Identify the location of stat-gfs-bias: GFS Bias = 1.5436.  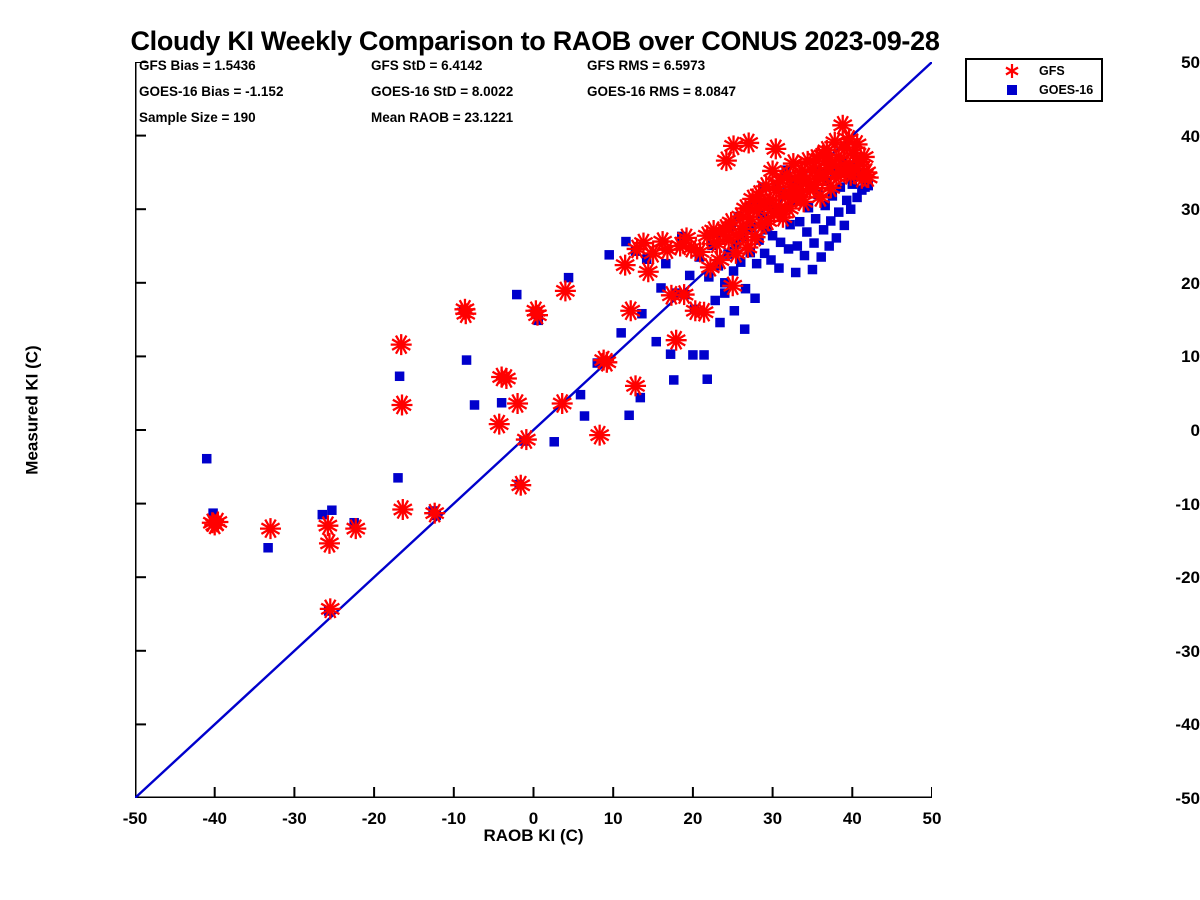
(197, 65).